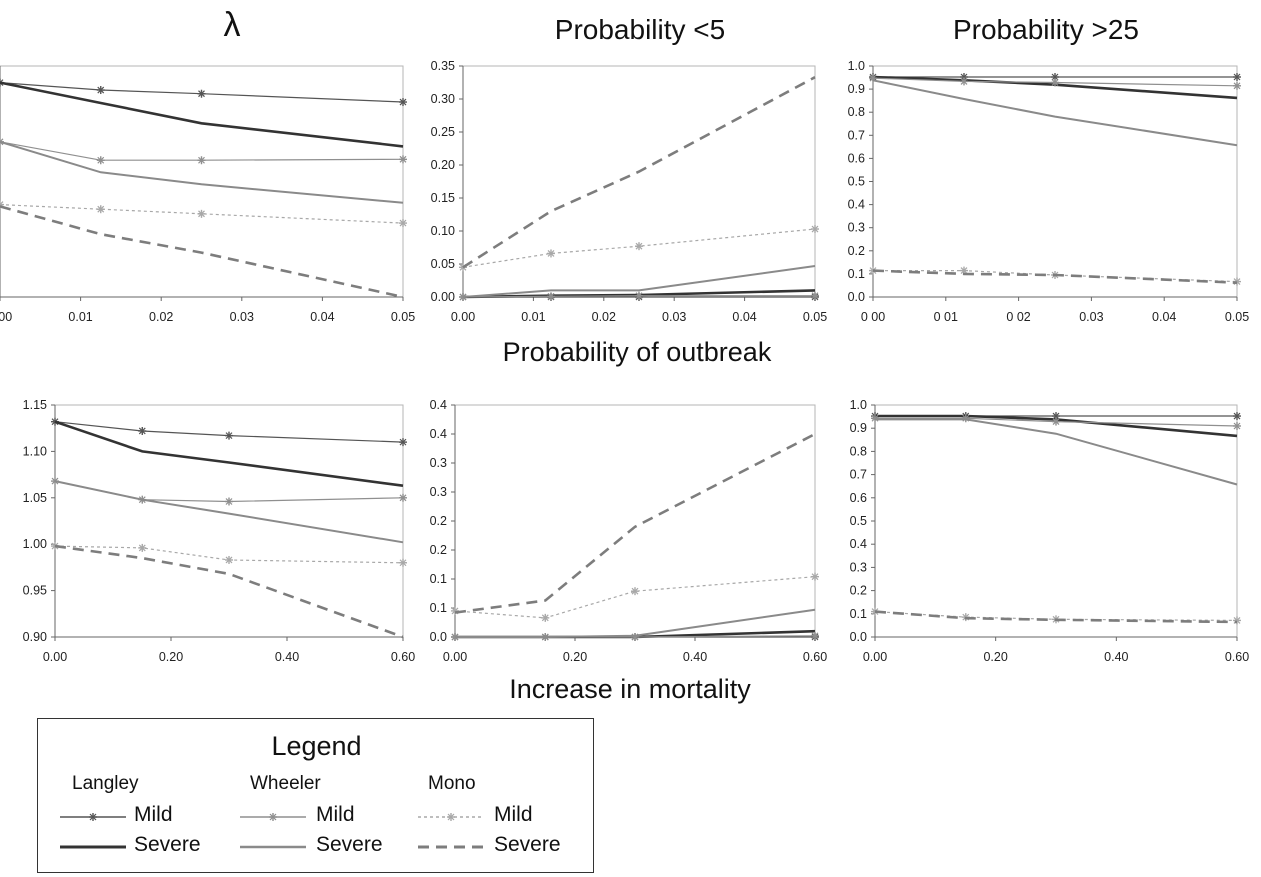 This screenshot has height=877, width=1261. What do you see at coordinates (438, 637) in the screenshot?
I see `y-tick-label: 0.0` at bounding box center [438, 637].